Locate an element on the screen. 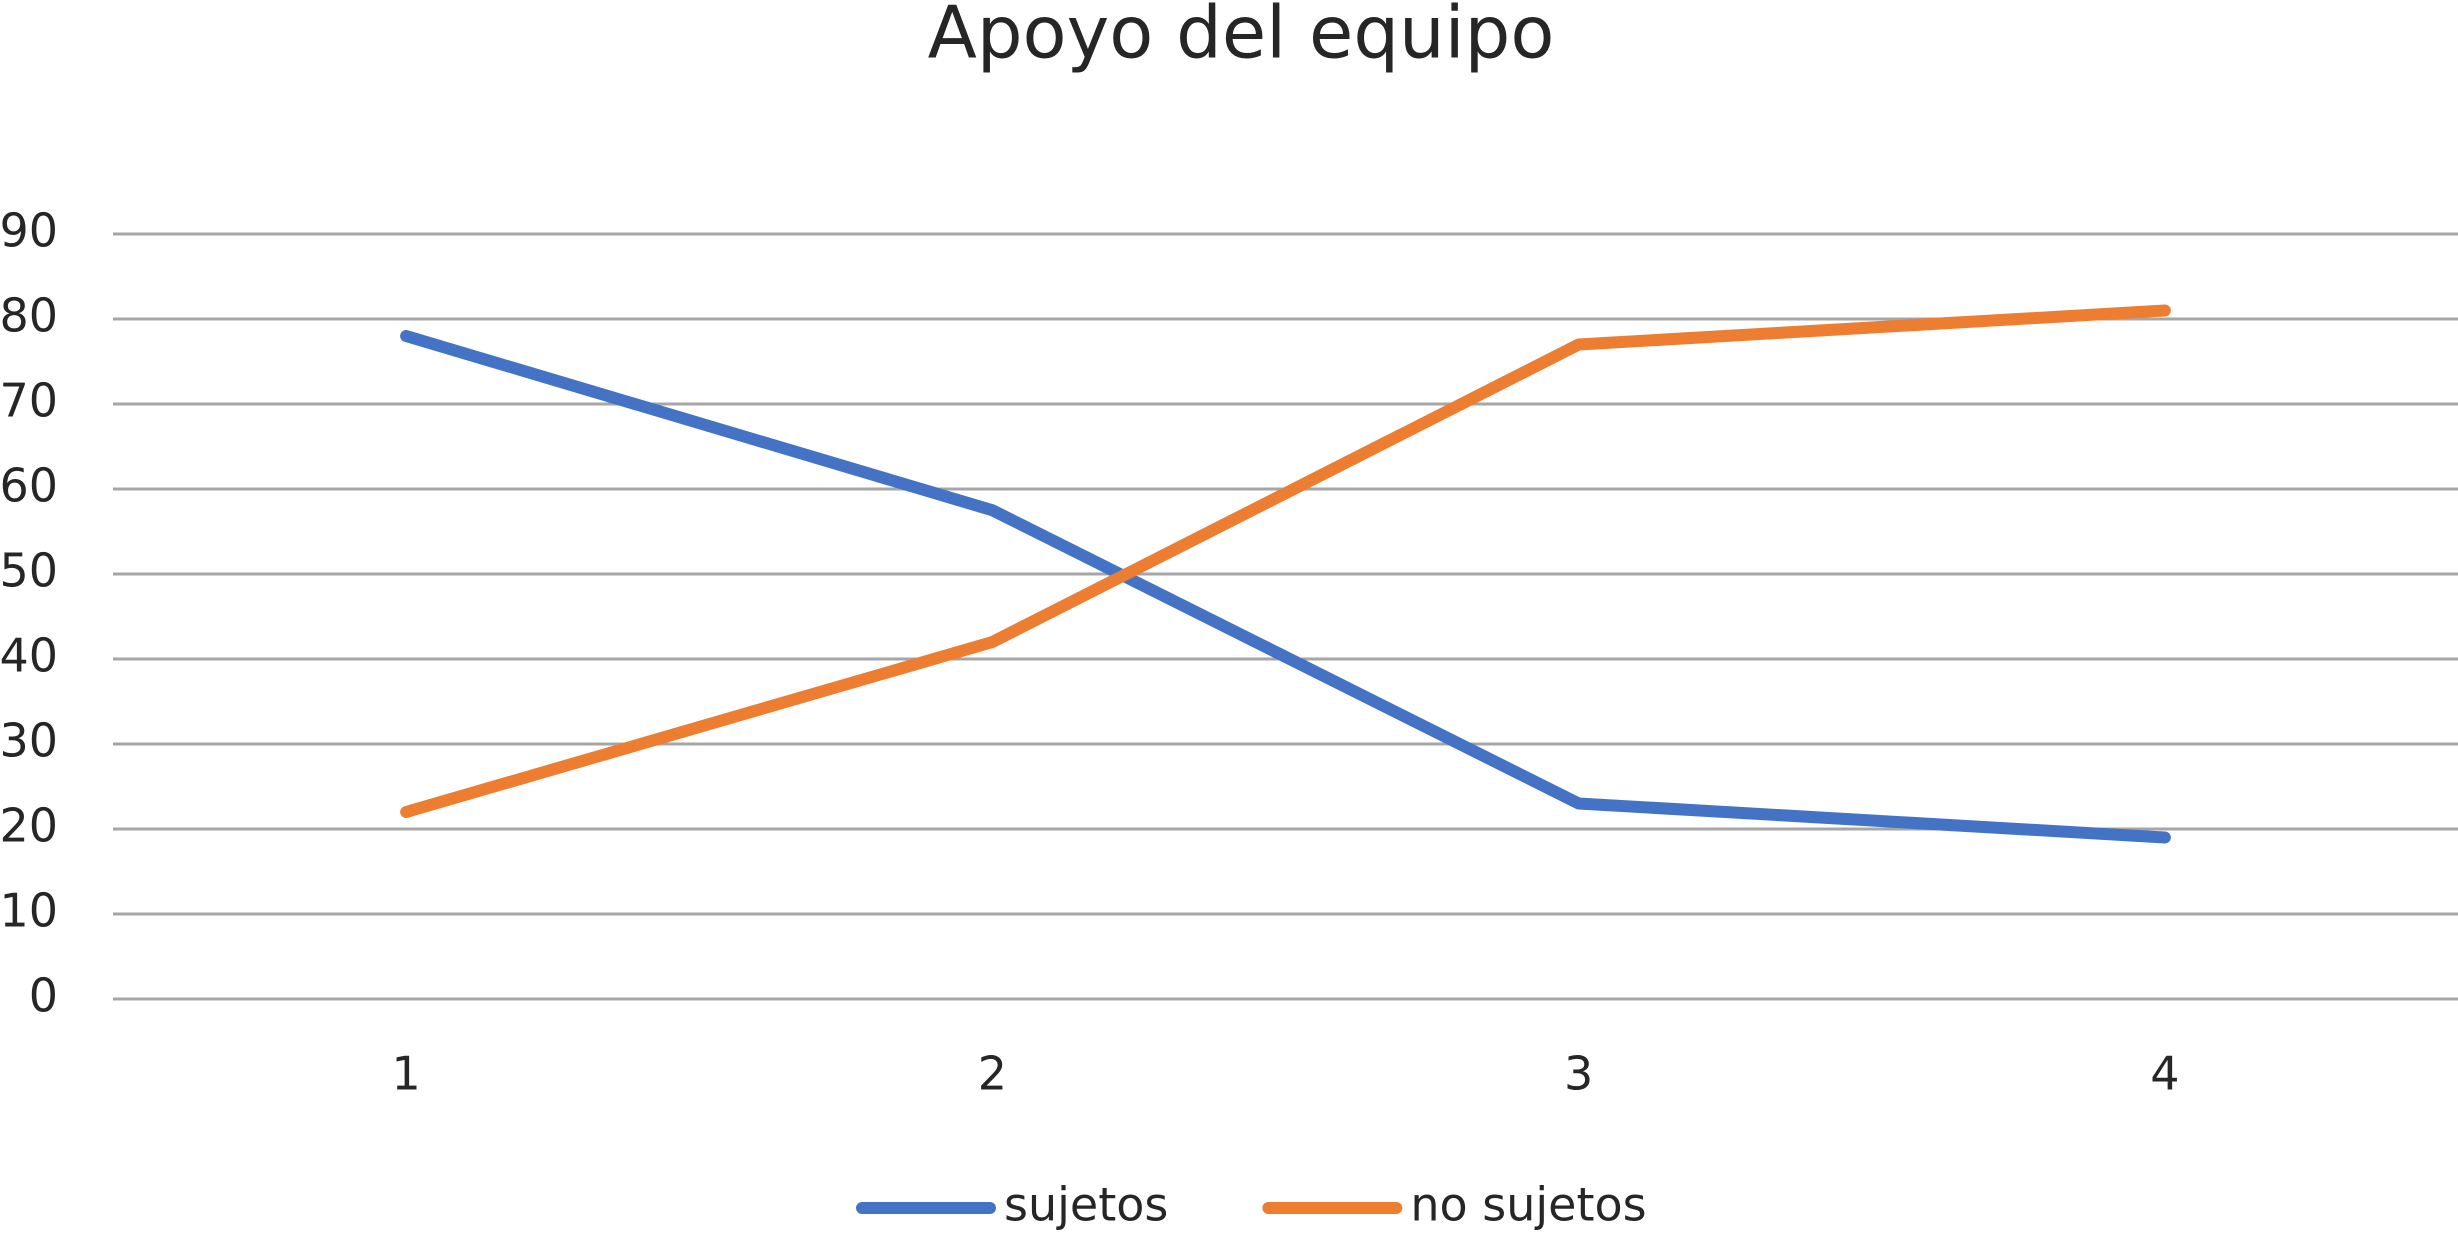  y-tick-label: 50 is located at coordinates (29, 571).